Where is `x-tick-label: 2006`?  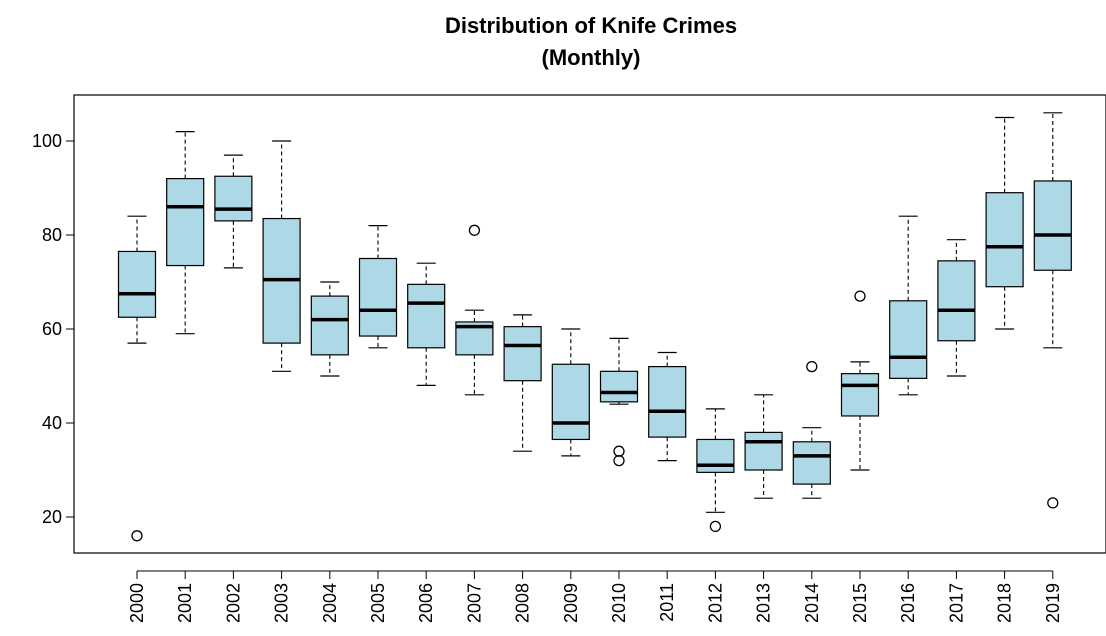
x-tick-label: 2006 is located at coordinates (426, 603).